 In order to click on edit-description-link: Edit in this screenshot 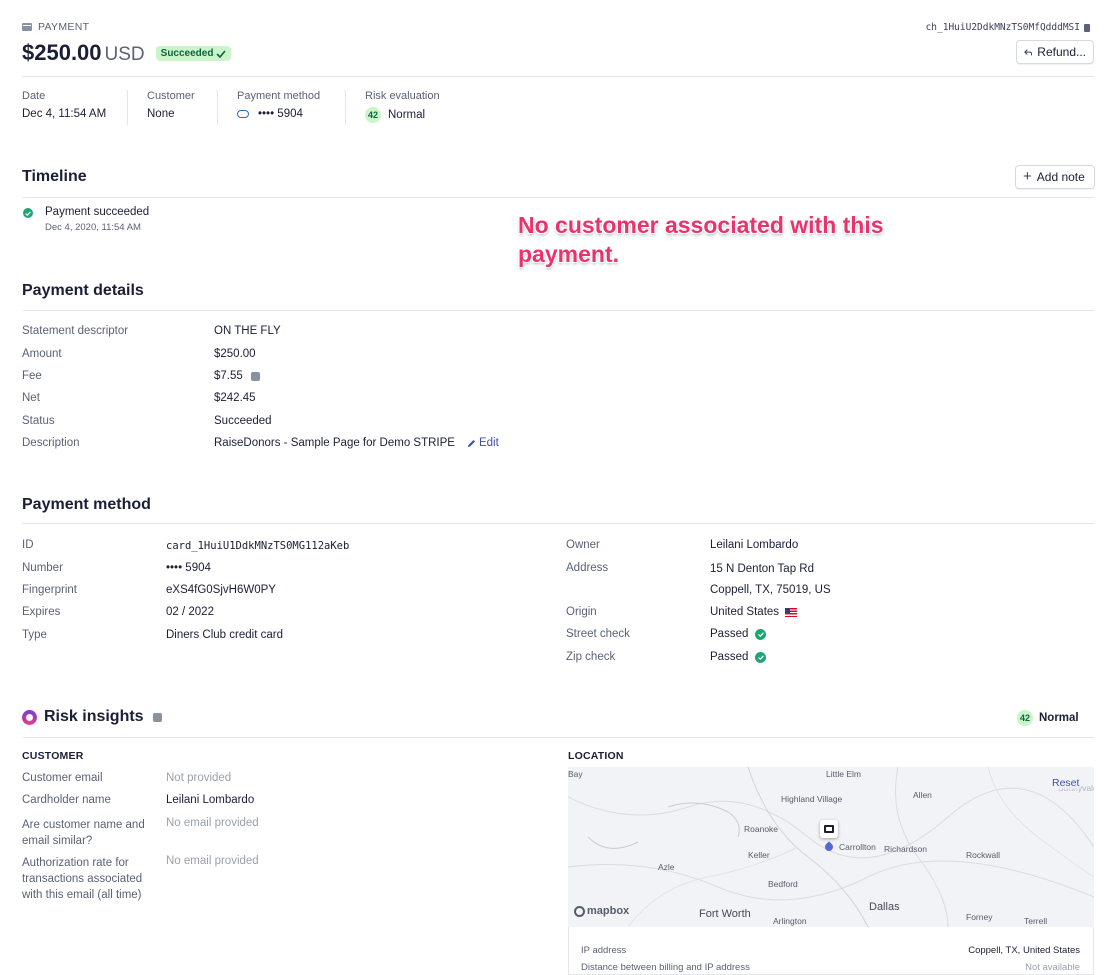, I will do `click(483, 443)`.